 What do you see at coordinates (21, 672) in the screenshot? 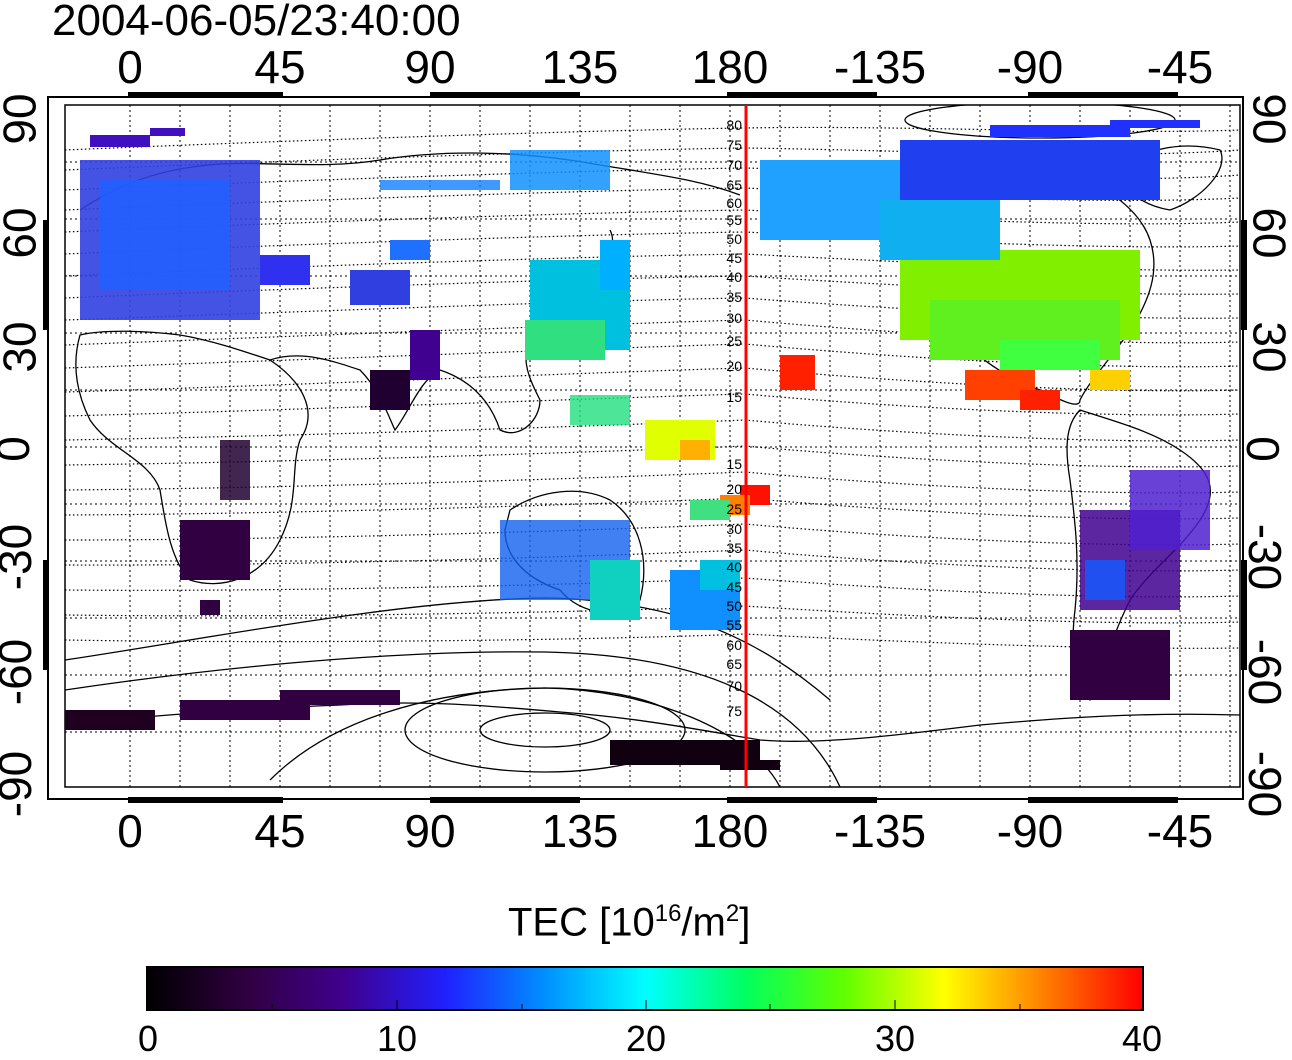
I see `y-tick-left: -60` at bounding box center [21, 672].